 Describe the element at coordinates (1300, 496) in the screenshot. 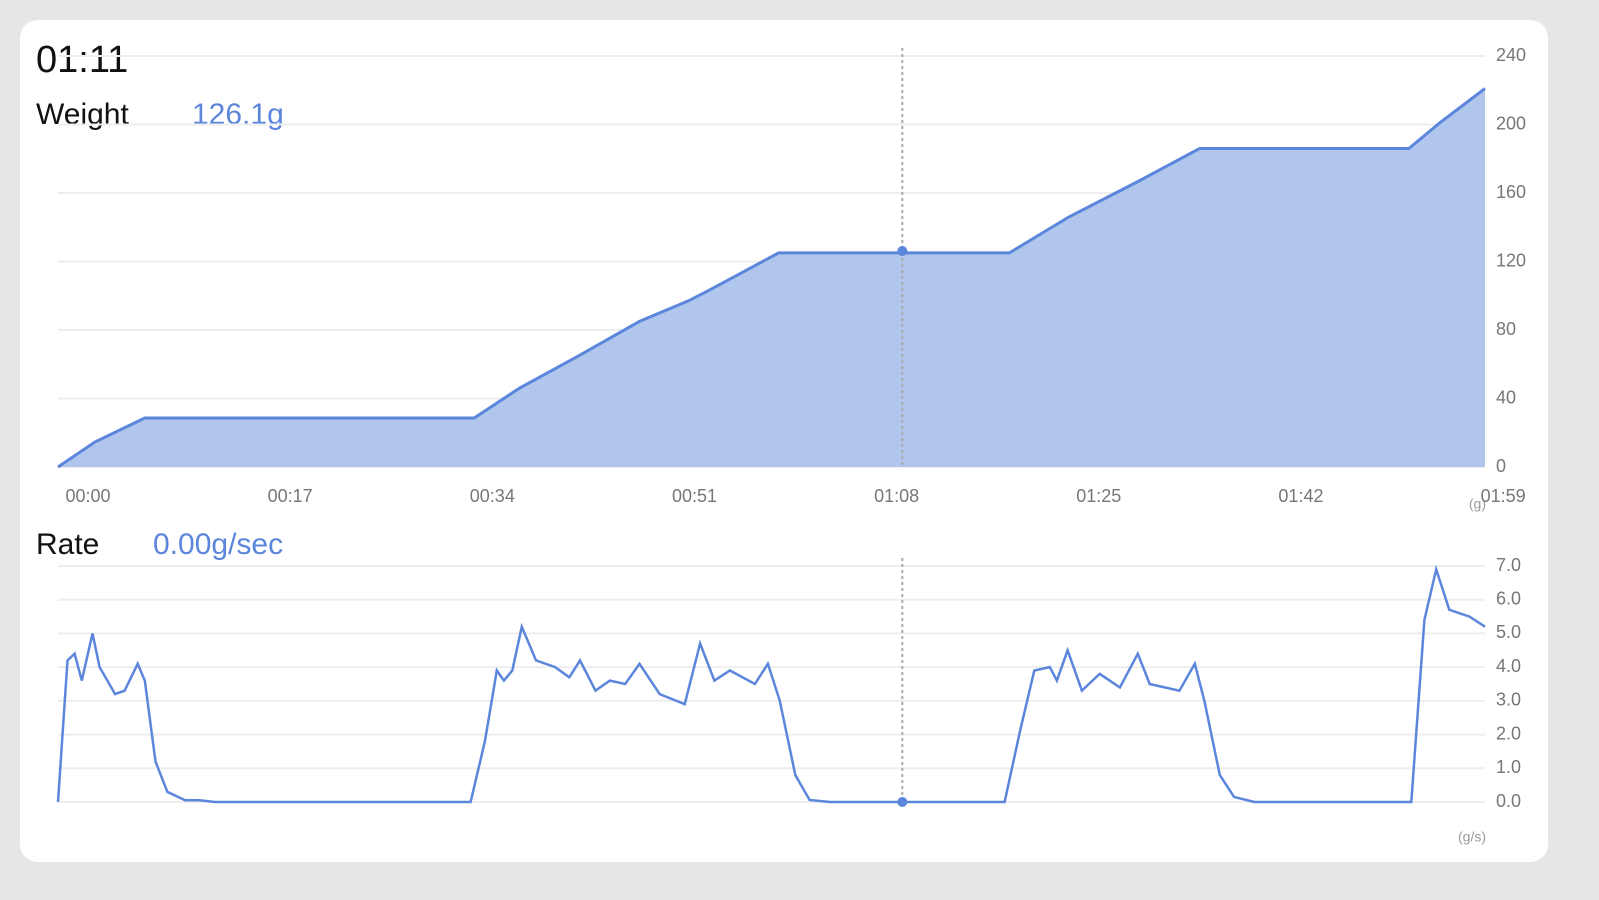

I see `x-tick-label: 01:42` at that location.